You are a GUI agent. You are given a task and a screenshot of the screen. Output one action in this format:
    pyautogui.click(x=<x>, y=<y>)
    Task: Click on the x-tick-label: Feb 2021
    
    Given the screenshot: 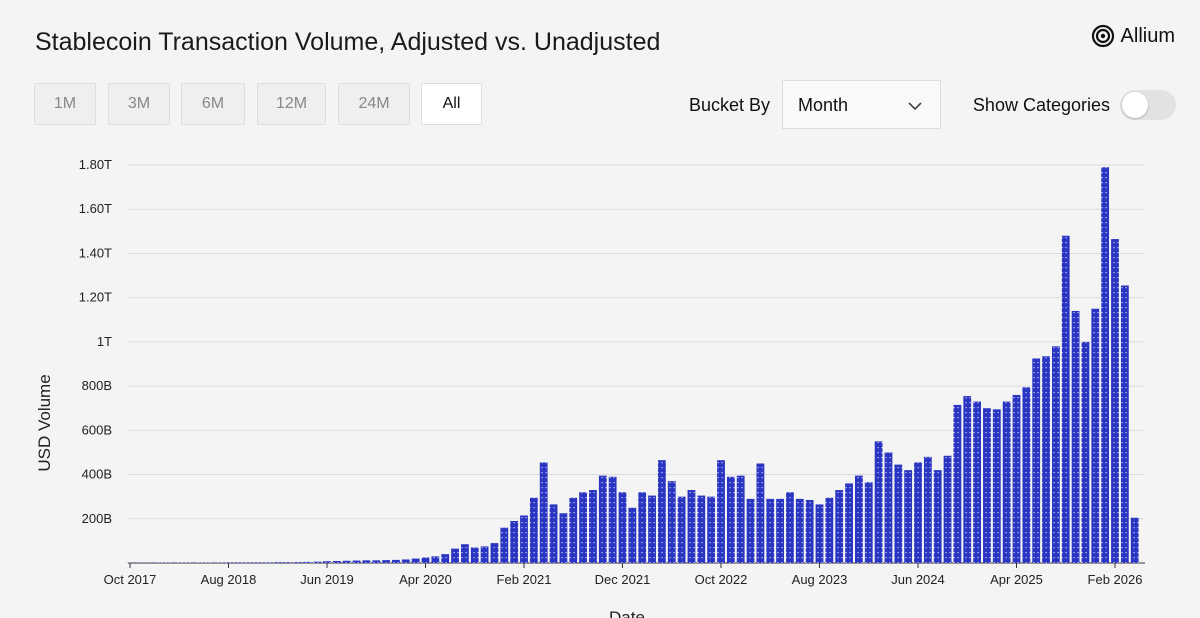 What is the action you would take?
    pyautogui.click(x=524, y=579)
    